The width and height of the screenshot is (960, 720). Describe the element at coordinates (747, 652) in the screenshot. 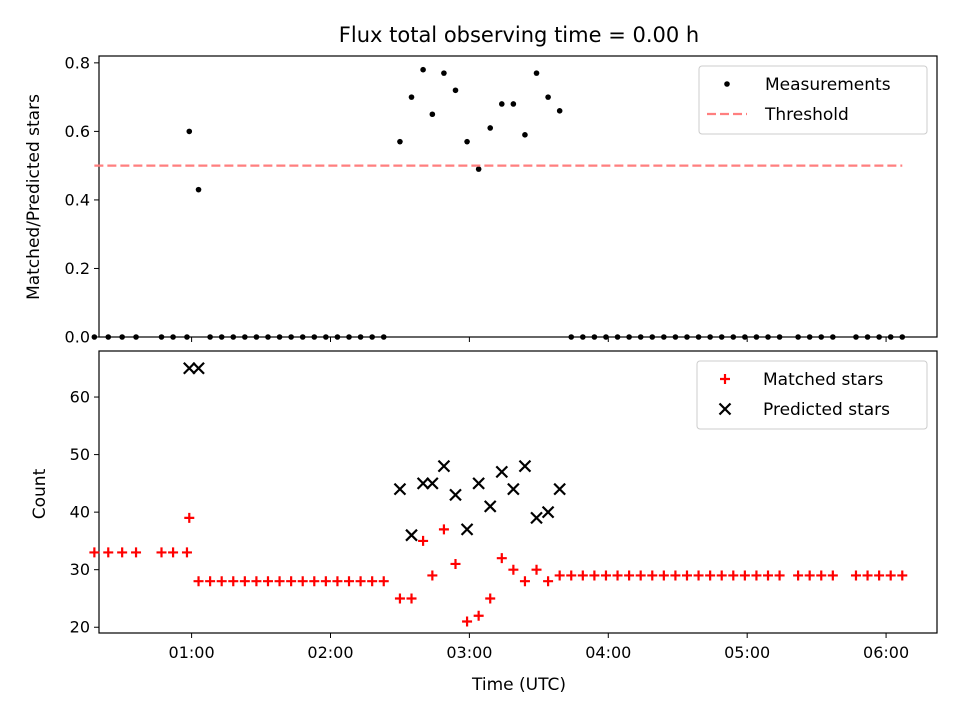

I see `x-tick-label: 05:00` at that location.